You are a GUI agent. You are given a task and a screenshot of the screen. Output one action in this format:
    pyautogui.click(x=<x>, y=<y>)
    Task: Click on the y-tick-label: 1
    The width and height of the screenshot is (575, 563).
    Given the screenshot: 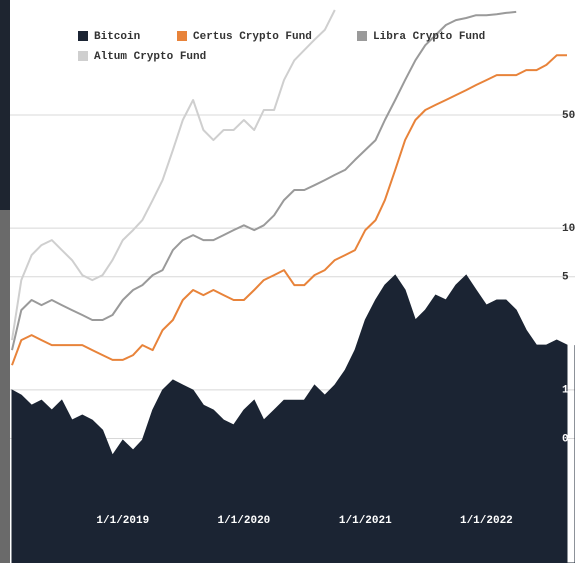 What is the action you would take?
    pyautogui.click(x=565, y=391)
    